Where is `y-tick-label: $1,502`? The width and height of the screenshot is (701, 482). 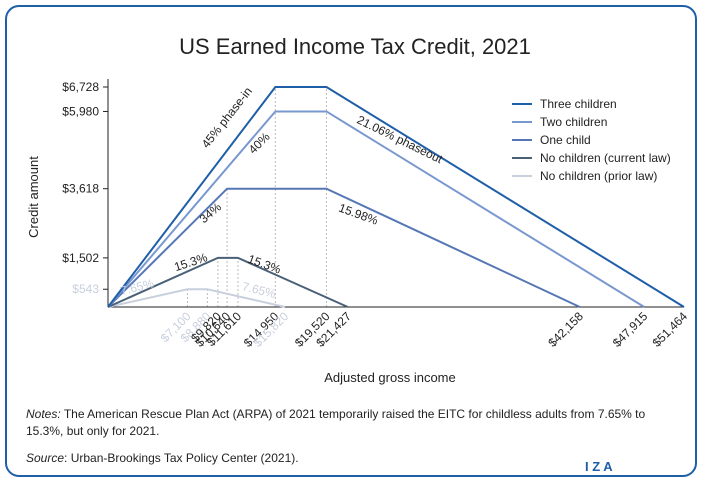
y-tick-label: $1,502 is located at coordinates (80, 258).